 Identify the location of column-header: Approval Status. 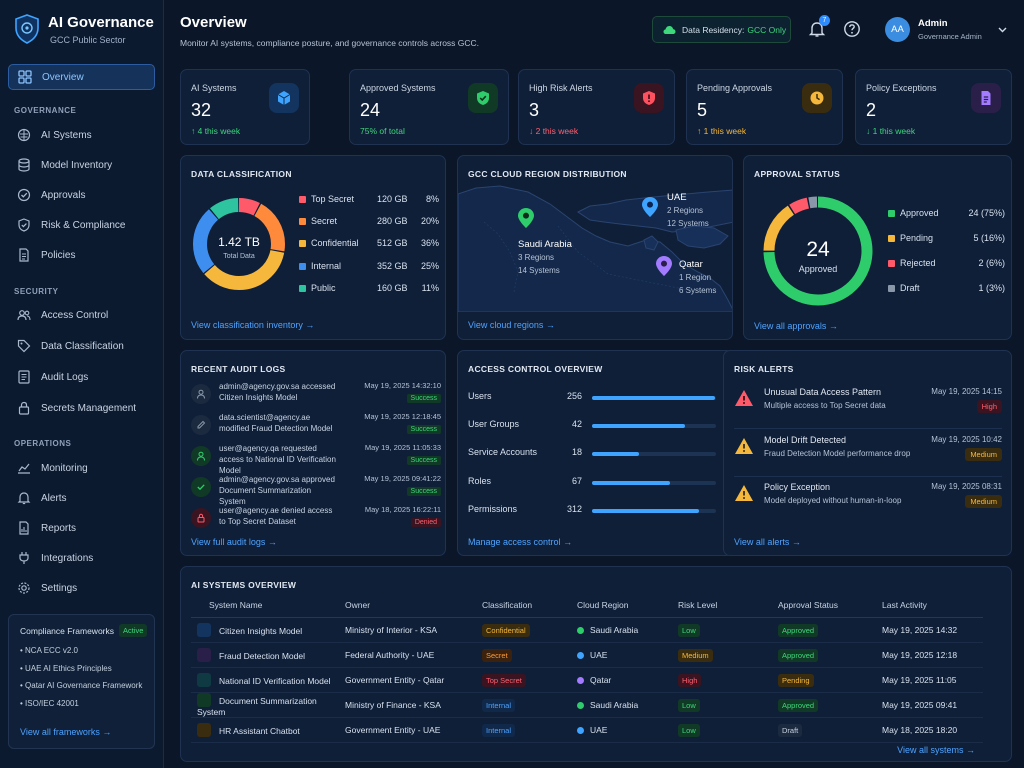
(830, 605).